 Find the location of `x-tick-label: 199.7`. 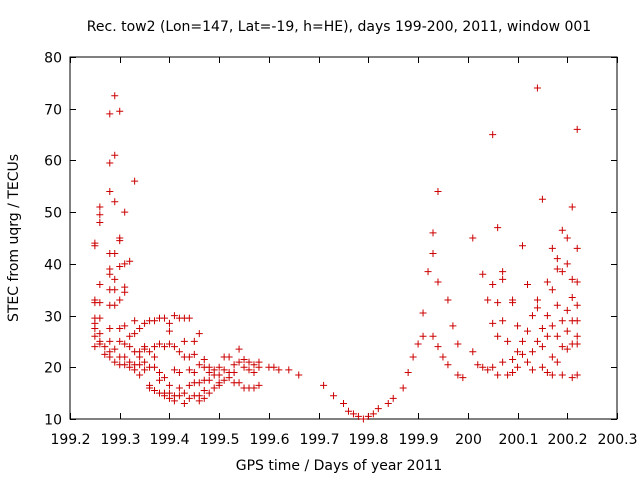

x-tick-label: 199.7 is located at coordinates (319, 440).